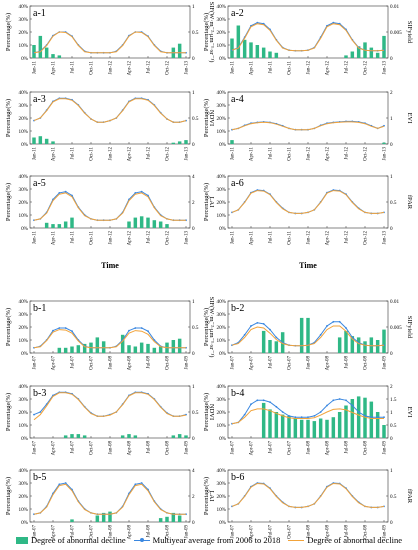 The image size is (418, 550). Describe the element at coordinates (354, 540) in the screenshot. I see `legend-decline-line-label: Degree of abnormal decline` at that location.